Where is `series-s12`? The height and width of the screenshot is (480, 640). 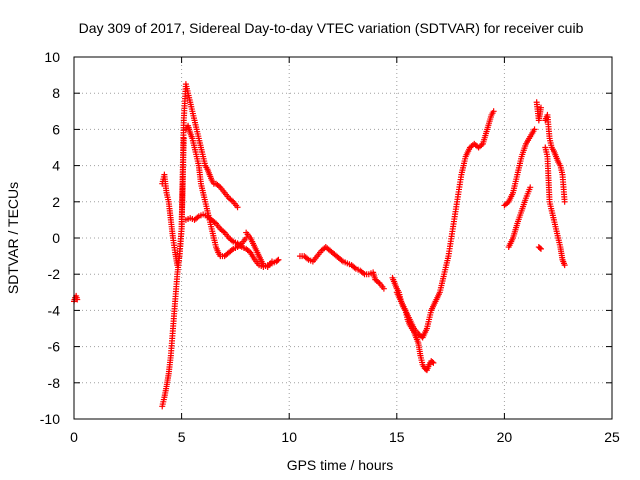
series-s12 is located at coordinates (539, 248).